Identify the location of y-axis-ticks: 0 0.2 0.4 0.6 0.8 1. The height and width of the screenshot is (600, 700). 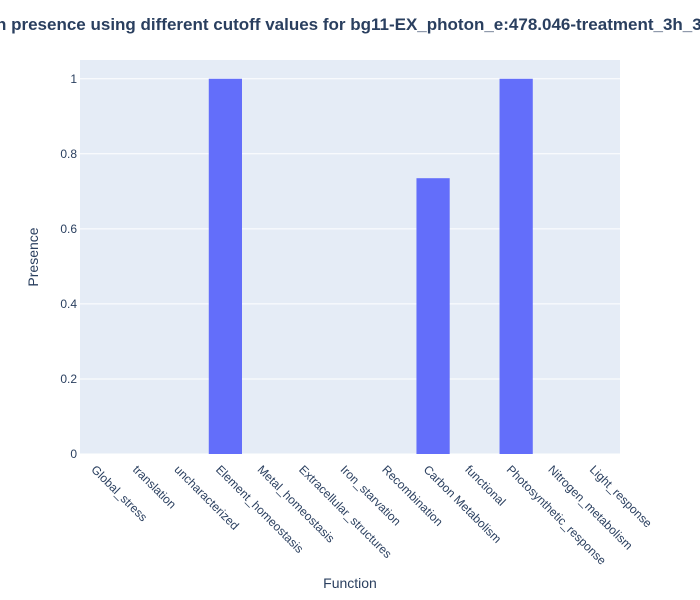
(68, 266).